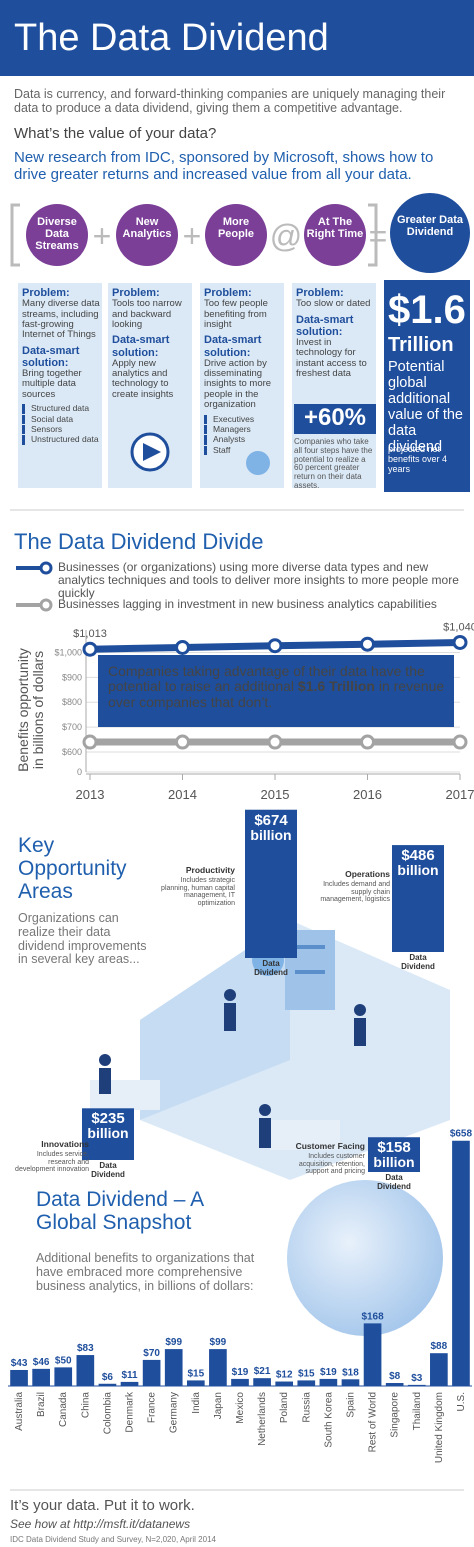 This screenshot has width=474, height=1547. What do you see at coordinates (46, 293) in the screenshot?
I see `problem-label: Problem:` at bounding box center [46, 293].